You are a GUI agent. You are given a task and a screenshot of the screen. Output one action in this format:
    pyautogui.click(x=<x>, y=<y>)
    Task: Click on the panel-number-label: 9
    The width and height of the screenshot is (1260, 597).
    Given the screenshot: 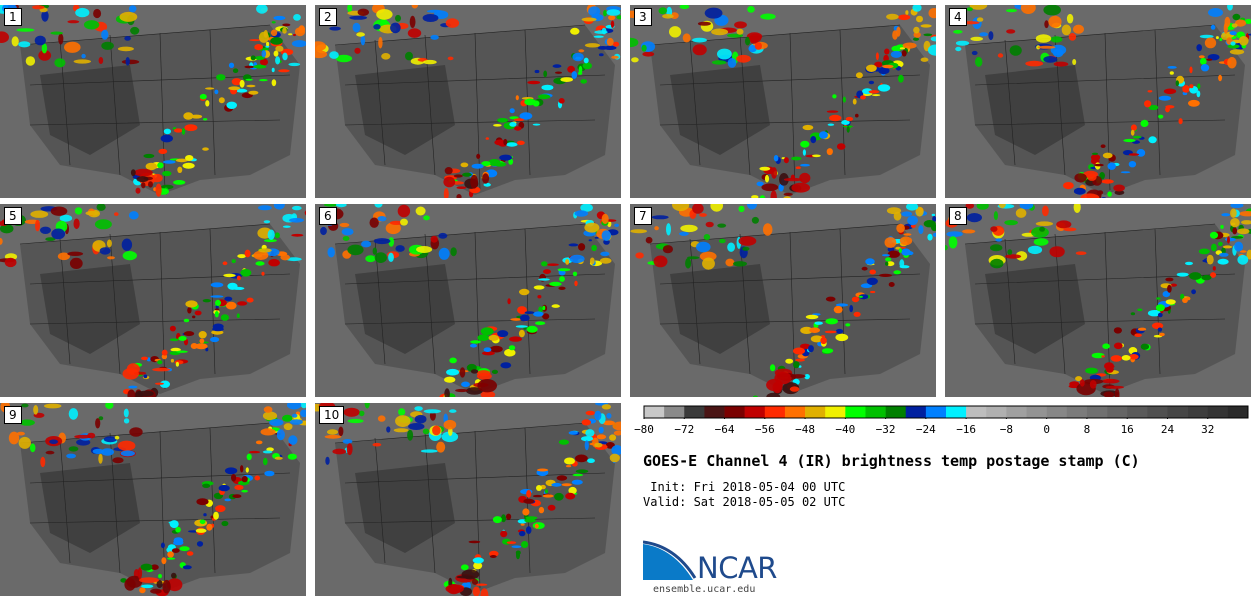 What is the action you would take?
    pyautogui.click(x=13, y=415)
    